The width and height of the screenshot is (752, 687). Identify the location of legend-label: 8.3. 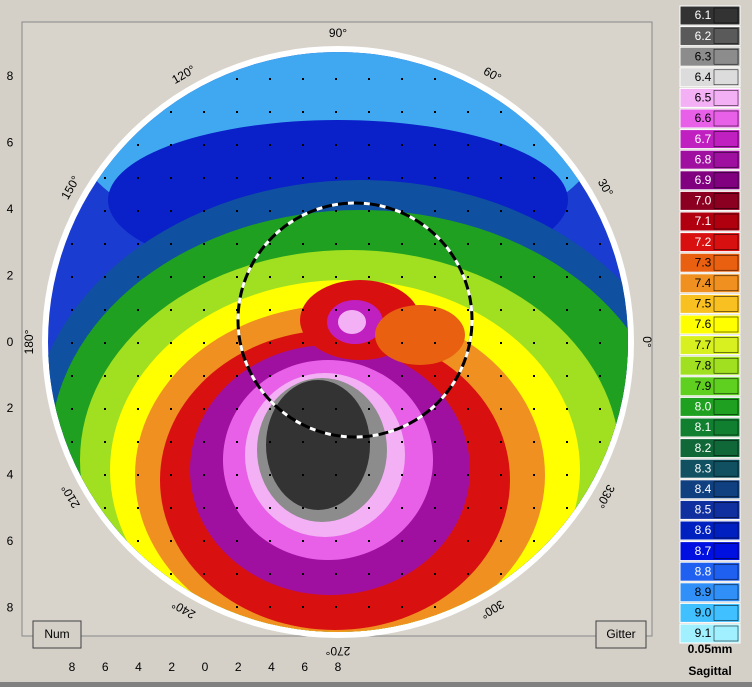
(703, 468).